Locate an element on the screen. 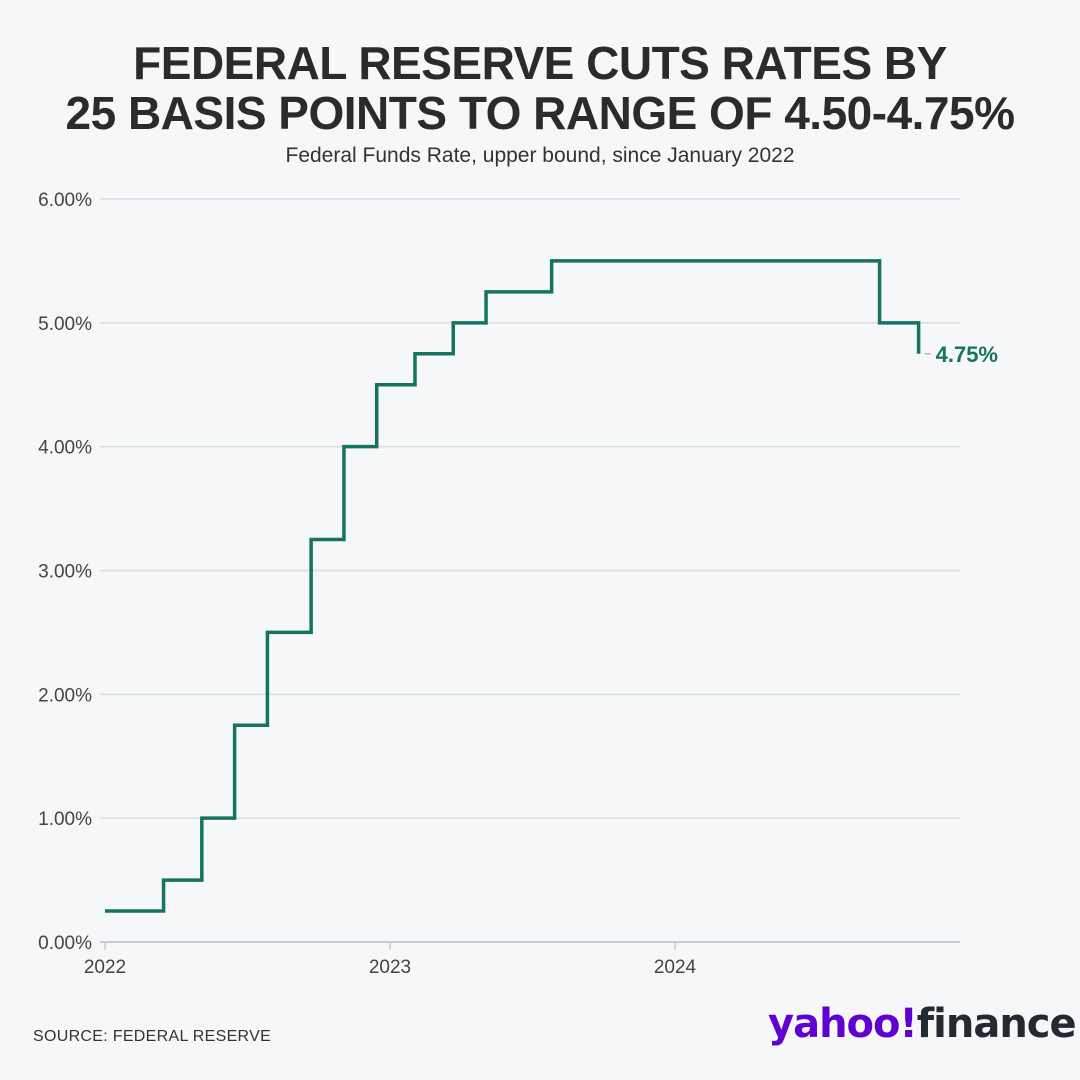 Image resolution: width=1080 pixels, height=1080 pixels. logo-product: finance is located at coordinates (996, 1024).